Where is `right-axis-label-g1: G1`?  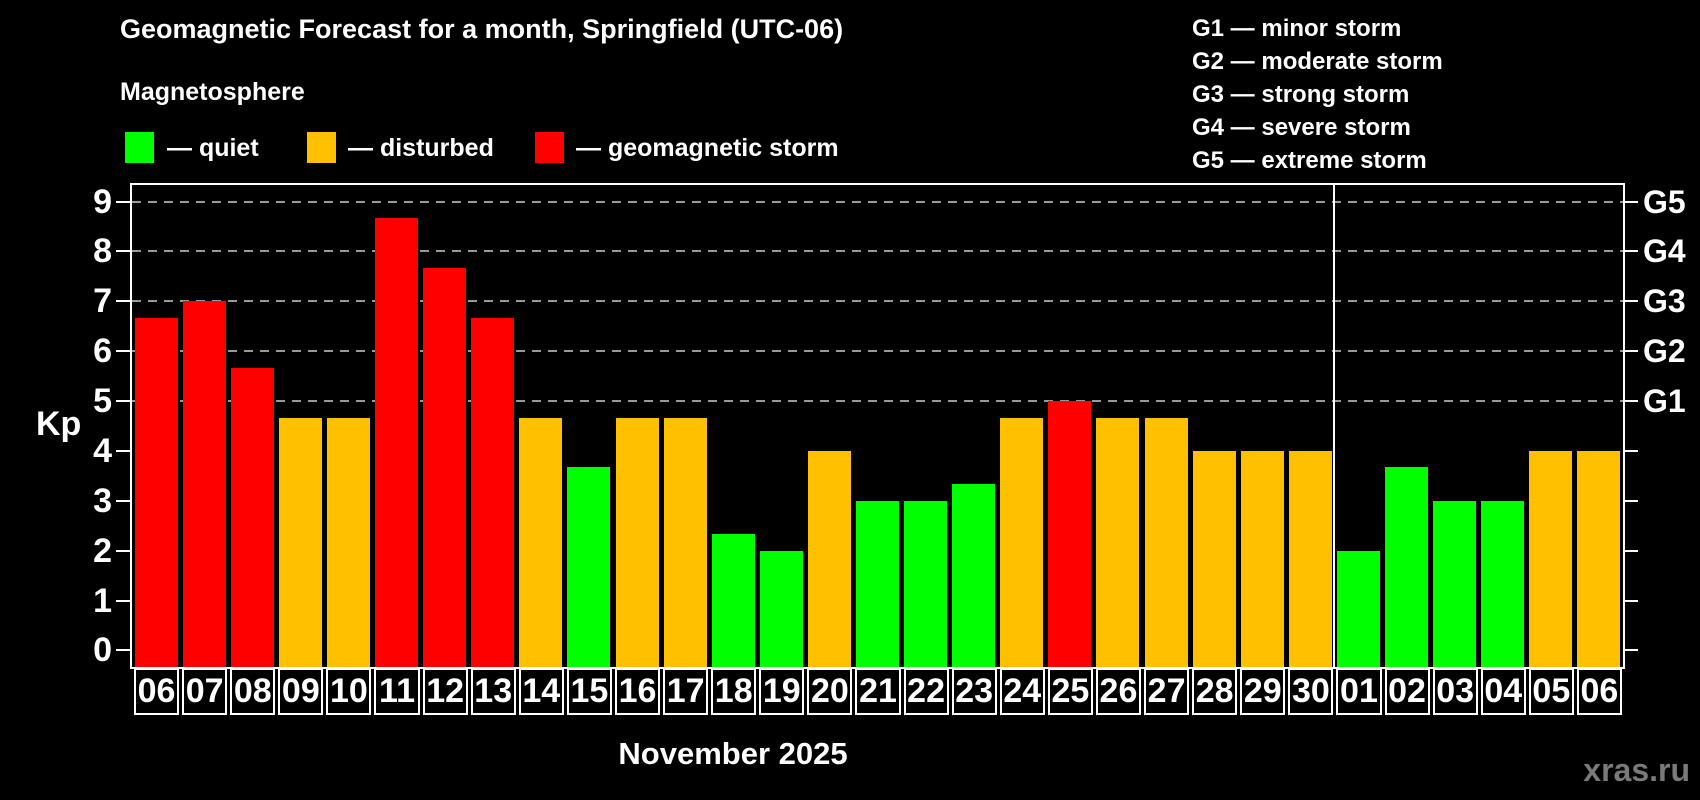
right-axis-label-g1: G1 is located at coordinates (1664, 401).